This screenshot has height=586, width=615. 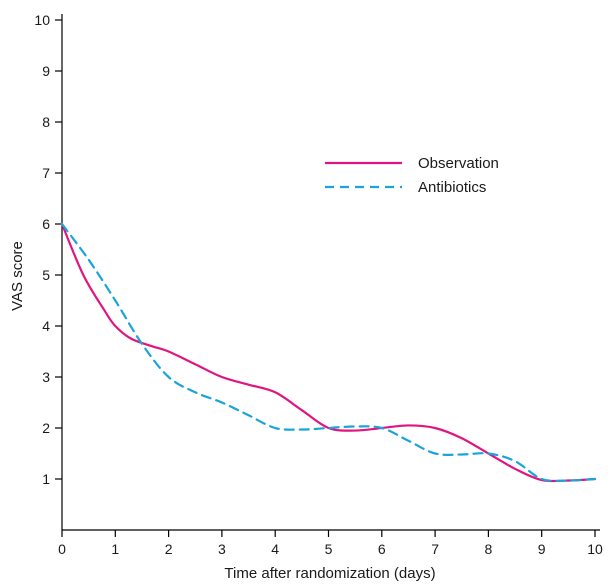 I want to click on y-tick-label: 4, so click(x=46, y=326).